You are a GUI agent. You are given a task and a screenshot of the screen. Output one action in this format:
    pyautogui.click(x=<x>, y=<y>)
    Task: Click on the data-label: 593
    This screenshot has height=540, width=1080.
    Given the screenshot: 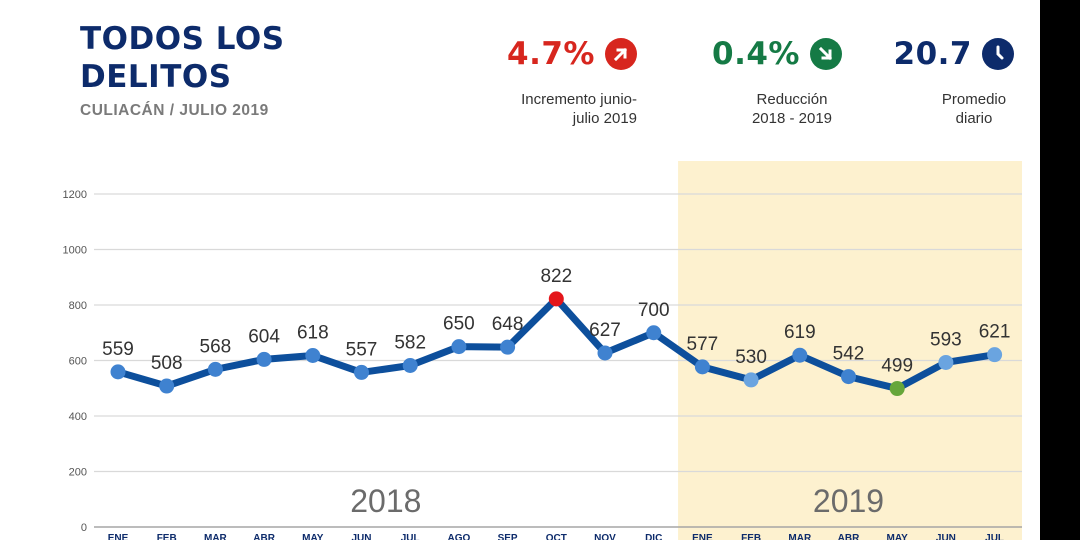 What is the action you would take?
    pyautogui.click(x=946, y=339)
    